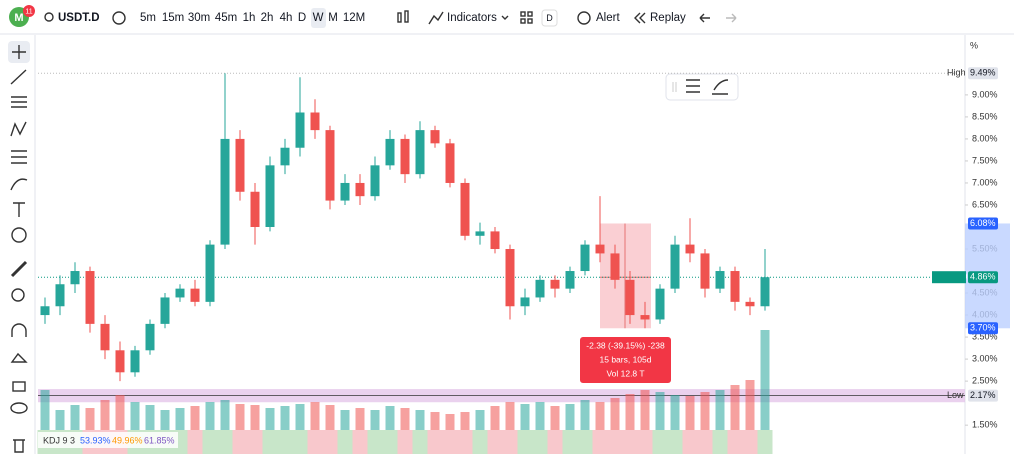 Image resolution: width=1014 pixels, height=454 pixels. I want to click on interval: 30m, so click(199, 18).